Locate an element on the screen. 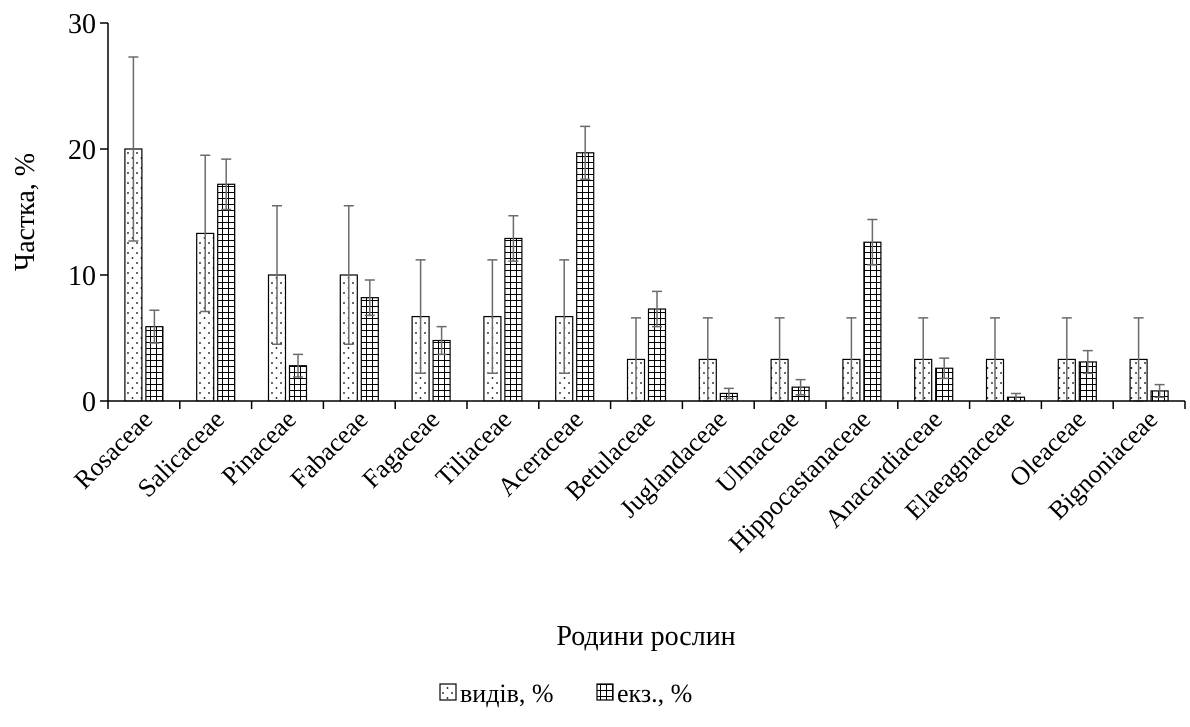 This screenshot has height=727, width=1190. y-tick-label: 0 is located at coordinates (89, 402).